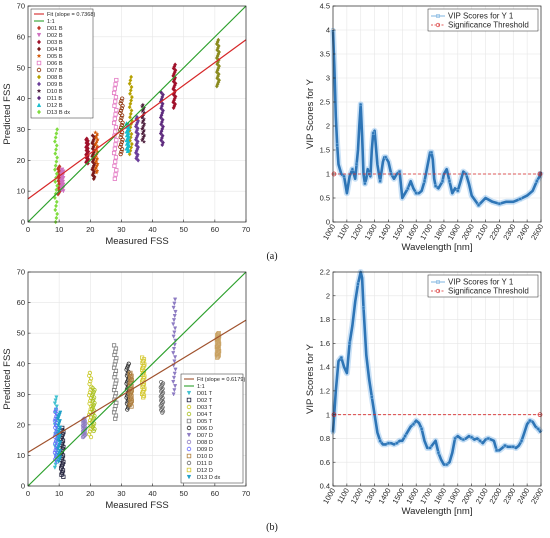  Describe the element at coordinates (152, 229) in the screenshot. I see `a_scatter-x-tick-label: 40` at that location.